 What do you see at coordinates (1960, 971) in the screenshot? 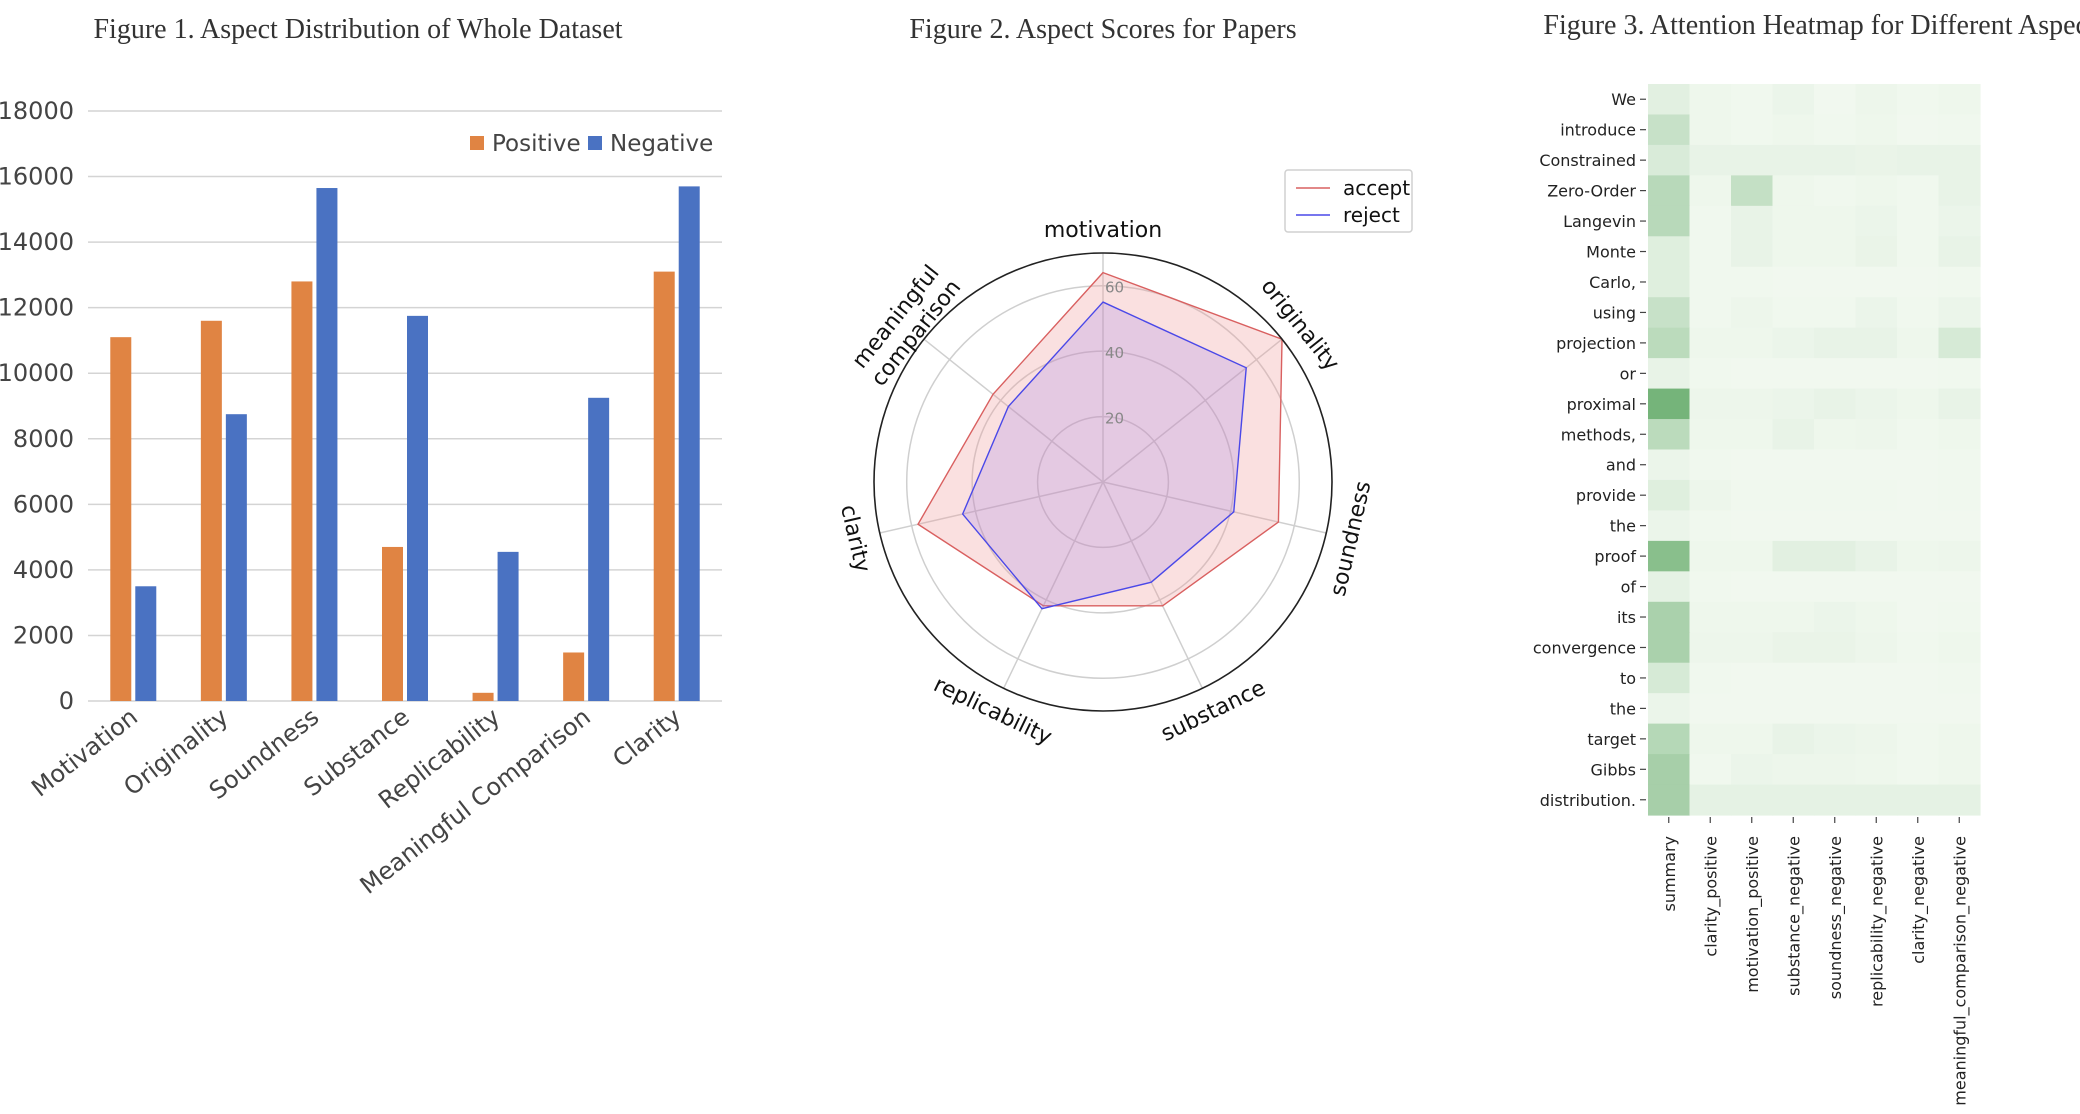
I see `heatmap-column-label: meaningful_comparison_negative` at bounding box center [1960, 971].